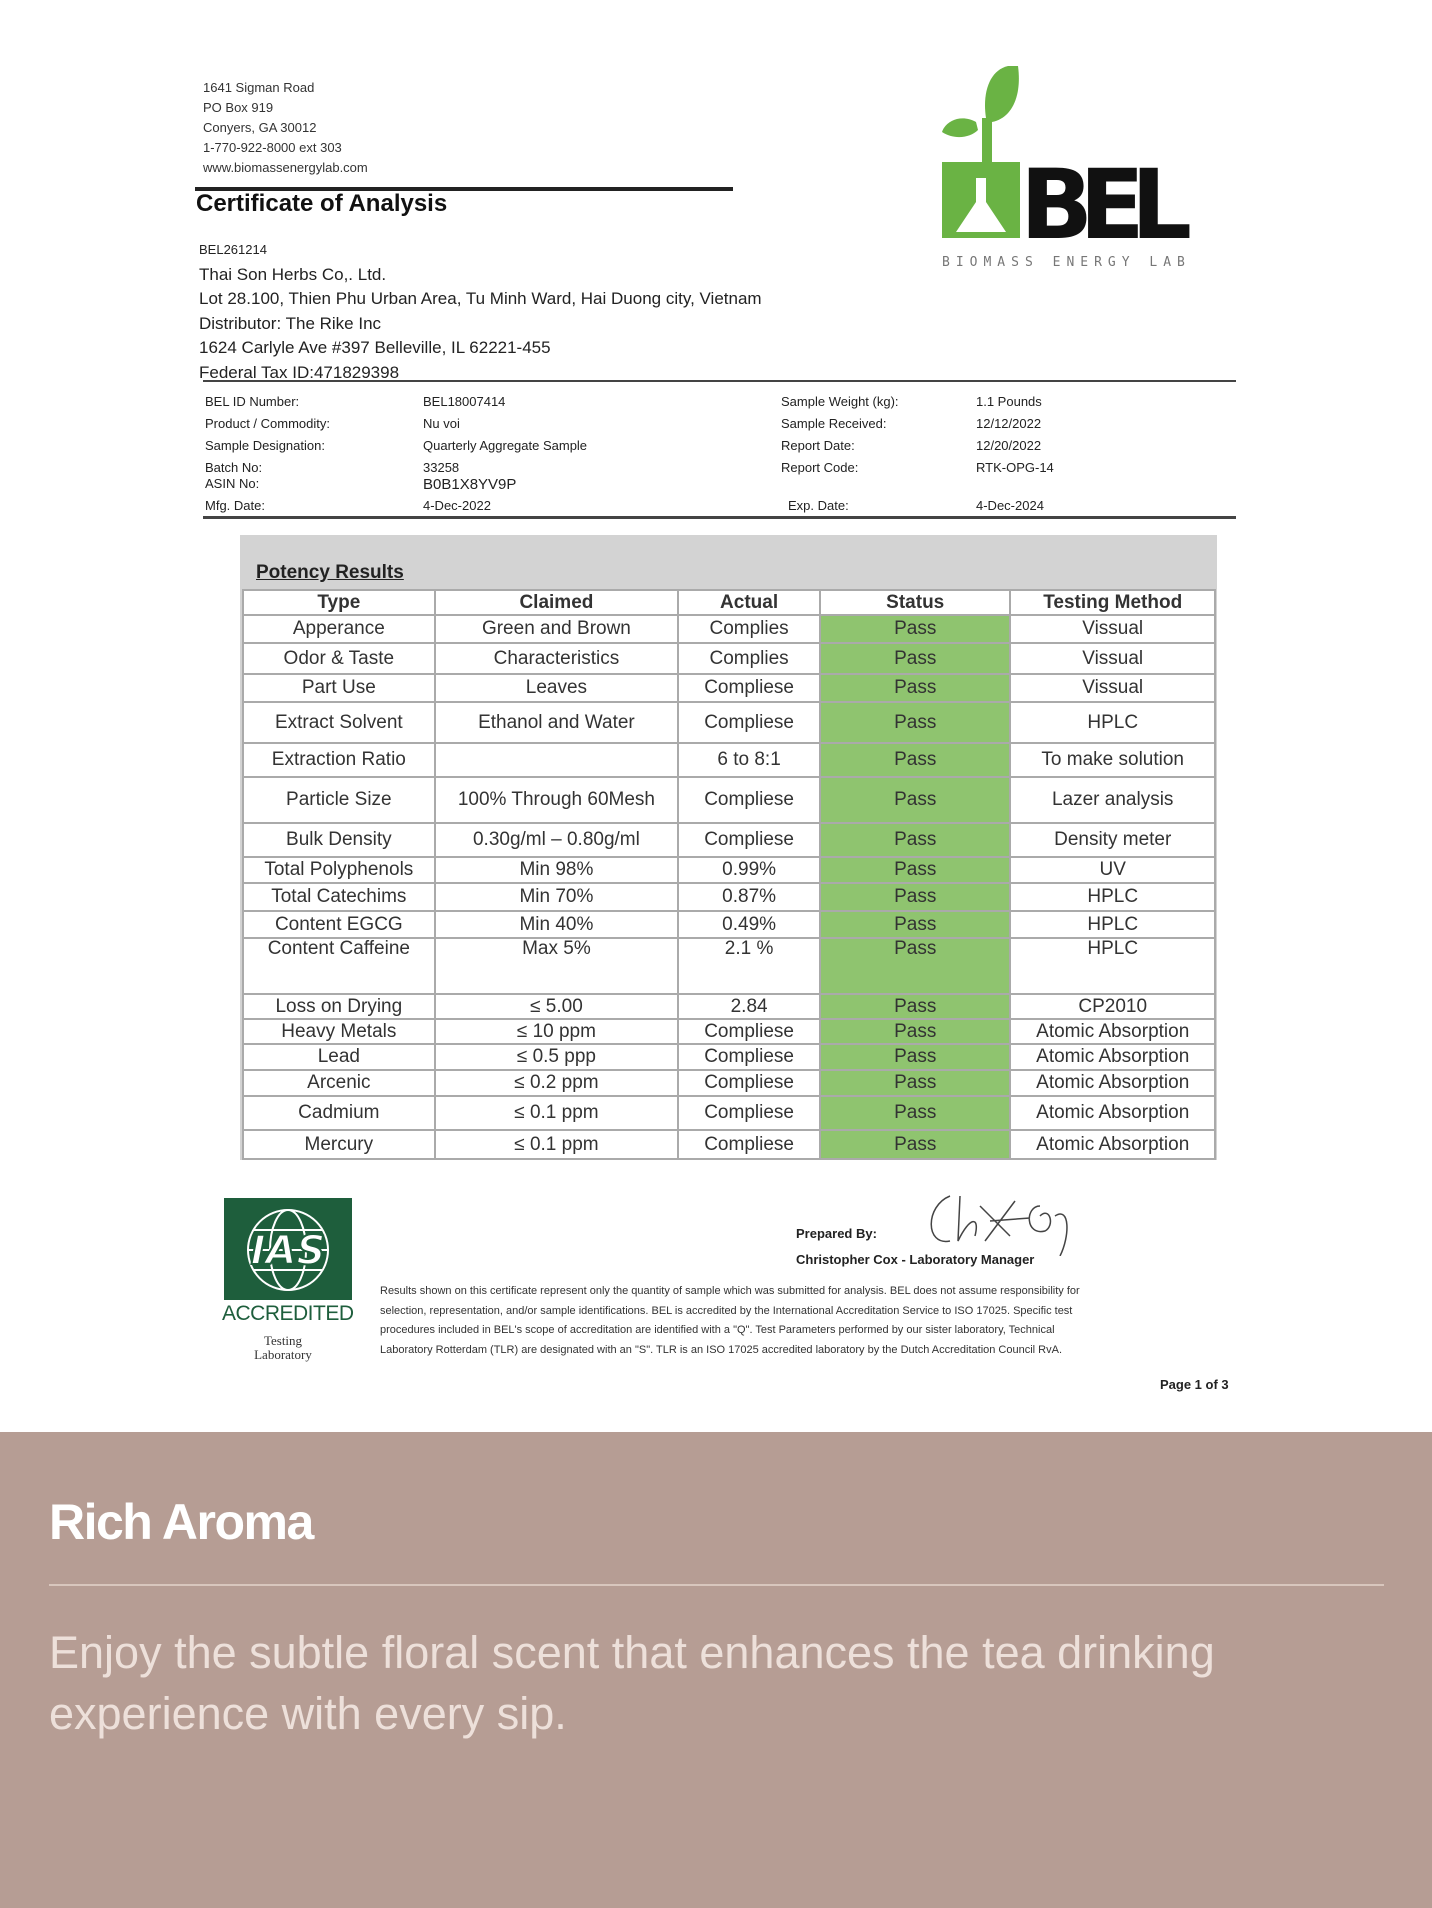 This screenshot has height=1908, width=1432. Describe the element at coordinates (1112, 1006) in the screenshot. I see `table-cell: CP2010` at that location.